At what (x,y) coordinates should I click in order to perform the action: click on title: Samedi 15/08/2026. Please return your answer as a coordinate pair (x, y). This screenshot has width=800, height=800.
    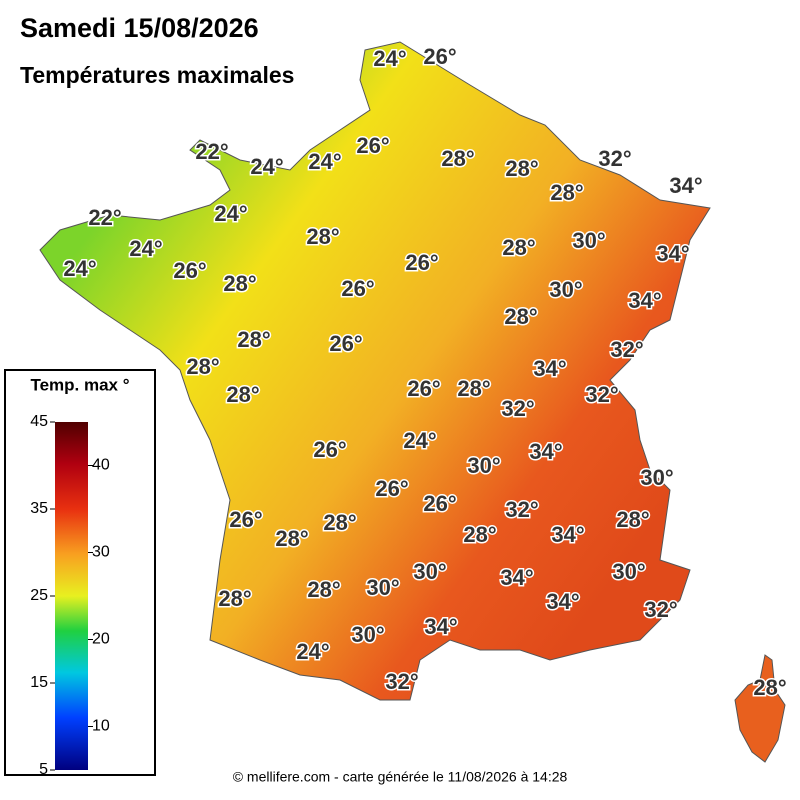
    Looking at the image, I should click on (139, 28).